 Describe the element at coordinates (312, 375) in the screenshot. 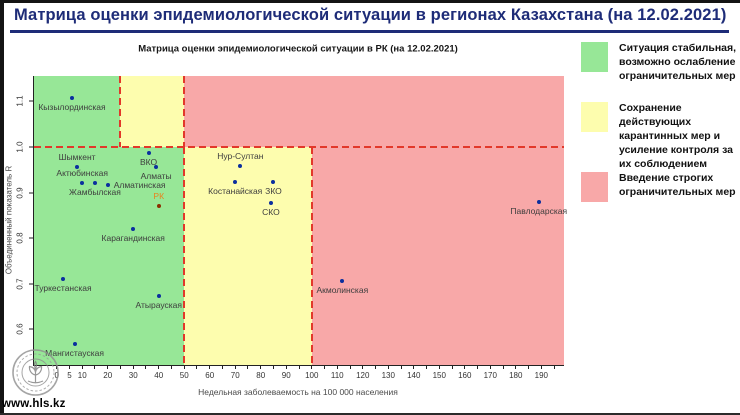

I see `x-tick-label: 100` at that location.